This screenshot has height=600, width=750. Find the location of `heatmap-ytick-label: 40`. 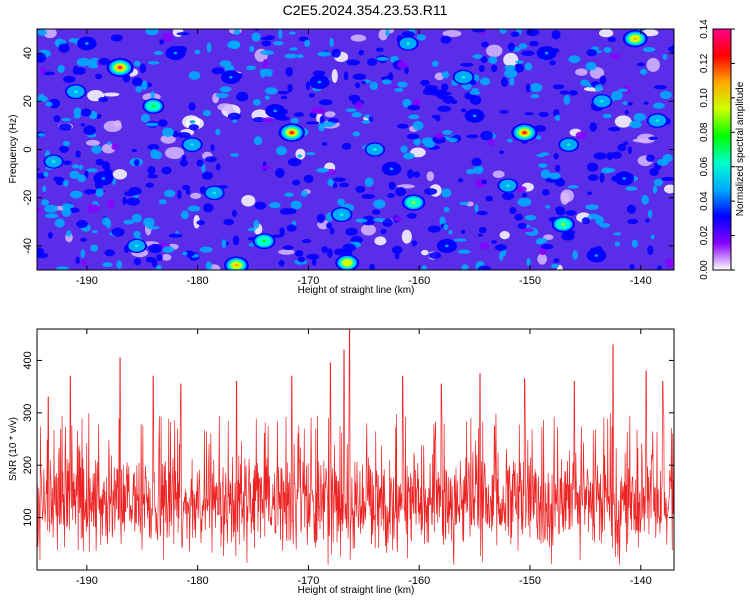

heatmap-ytick-label: 40 is located at coordinates (28, 53).